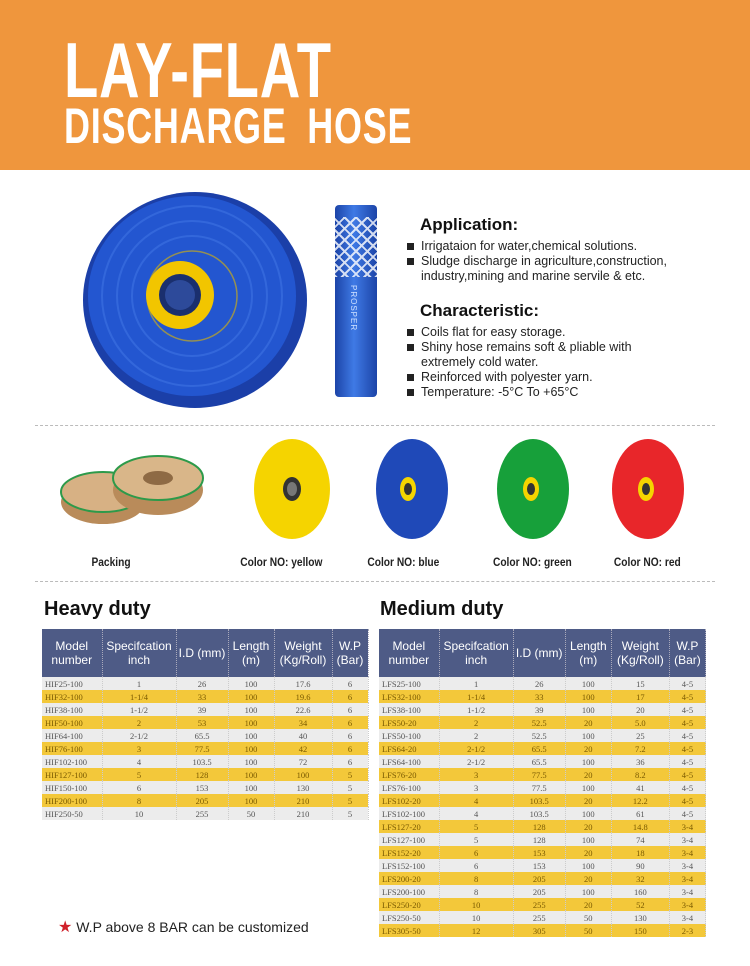 The width and height of the screenshot is (750, 966). What do you see at coordinates (202, 722) in the screenshot?
I see `table-cell: 53` at bounding box center [202, 722].